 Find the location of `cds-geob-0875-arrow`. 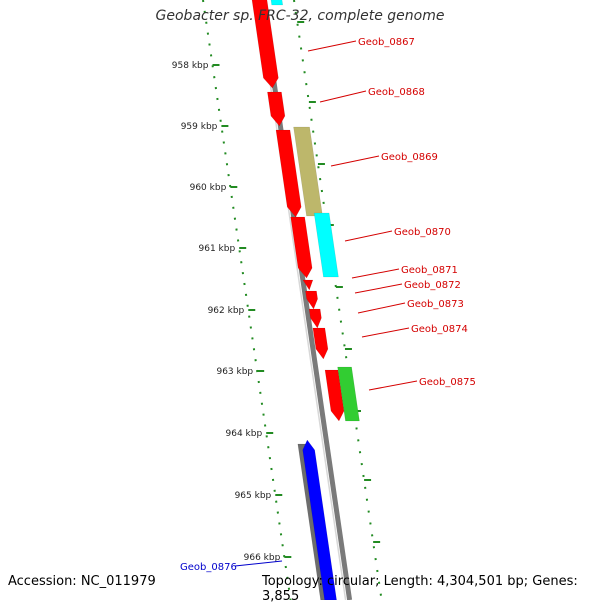

cds-geob-0875-arrow is located at coordinates (334, 395).